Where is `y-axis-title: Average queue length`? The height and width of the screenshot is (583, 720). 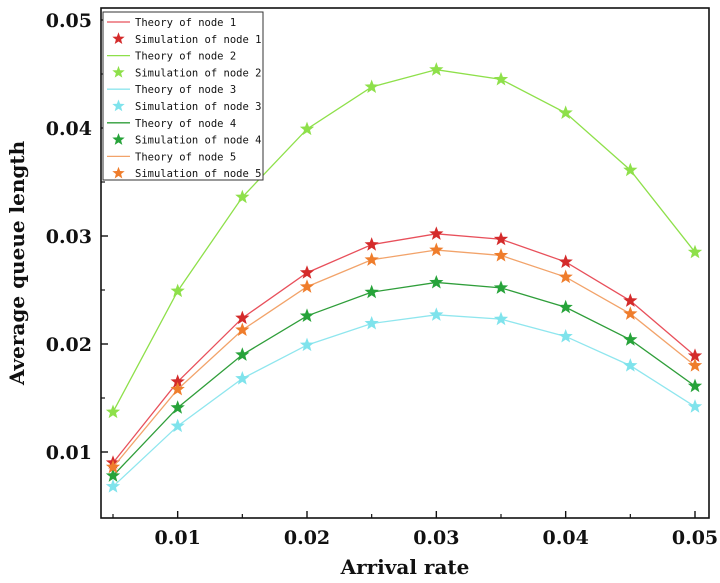
y-axis-title: Average queue length is located at coordinates (17, 263).